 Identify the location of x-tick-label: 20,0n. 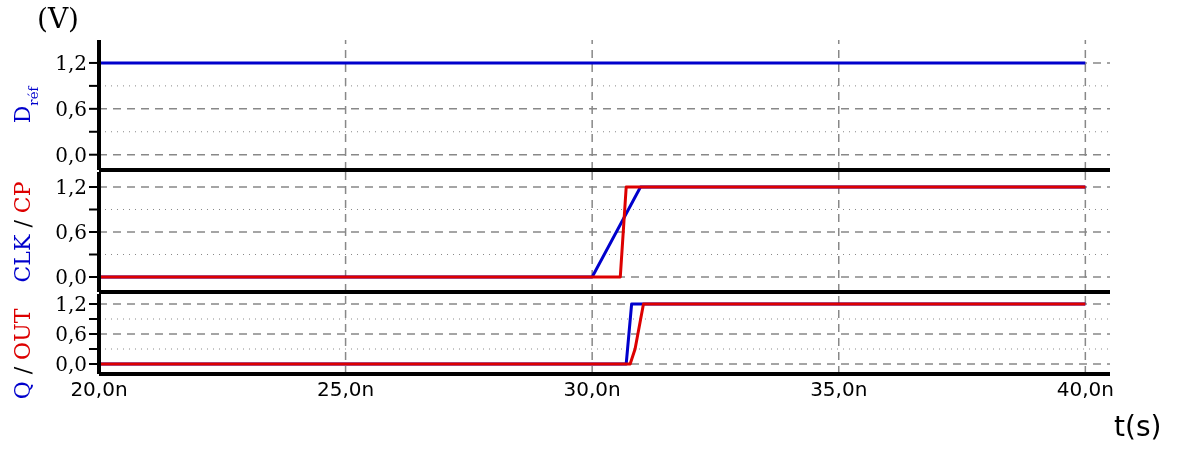
(99, 389).